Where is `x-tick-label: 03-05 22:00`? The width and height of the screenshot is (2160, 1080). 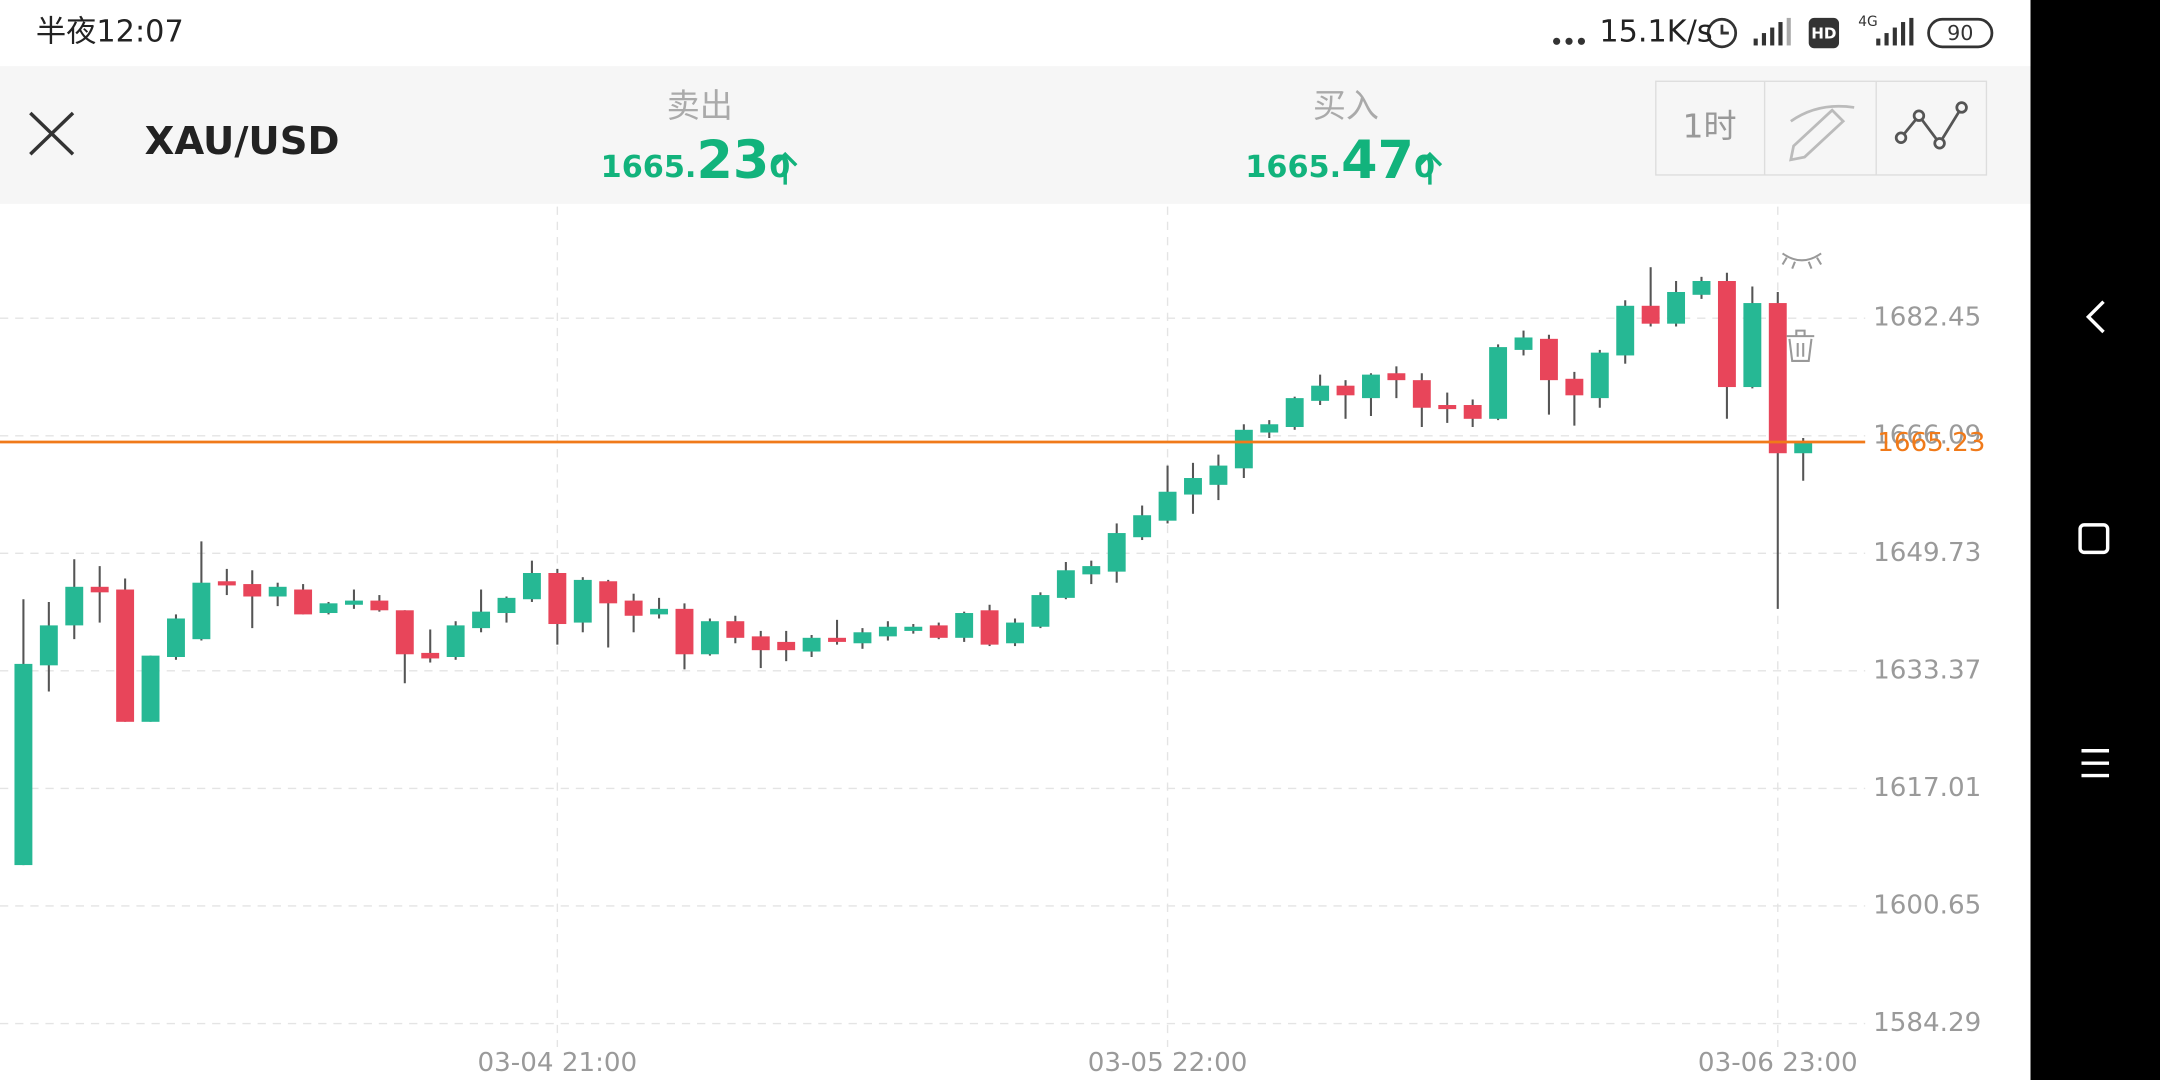
x-tick-label: 03-05 22:00 is located at coordinates (1168, 1063).